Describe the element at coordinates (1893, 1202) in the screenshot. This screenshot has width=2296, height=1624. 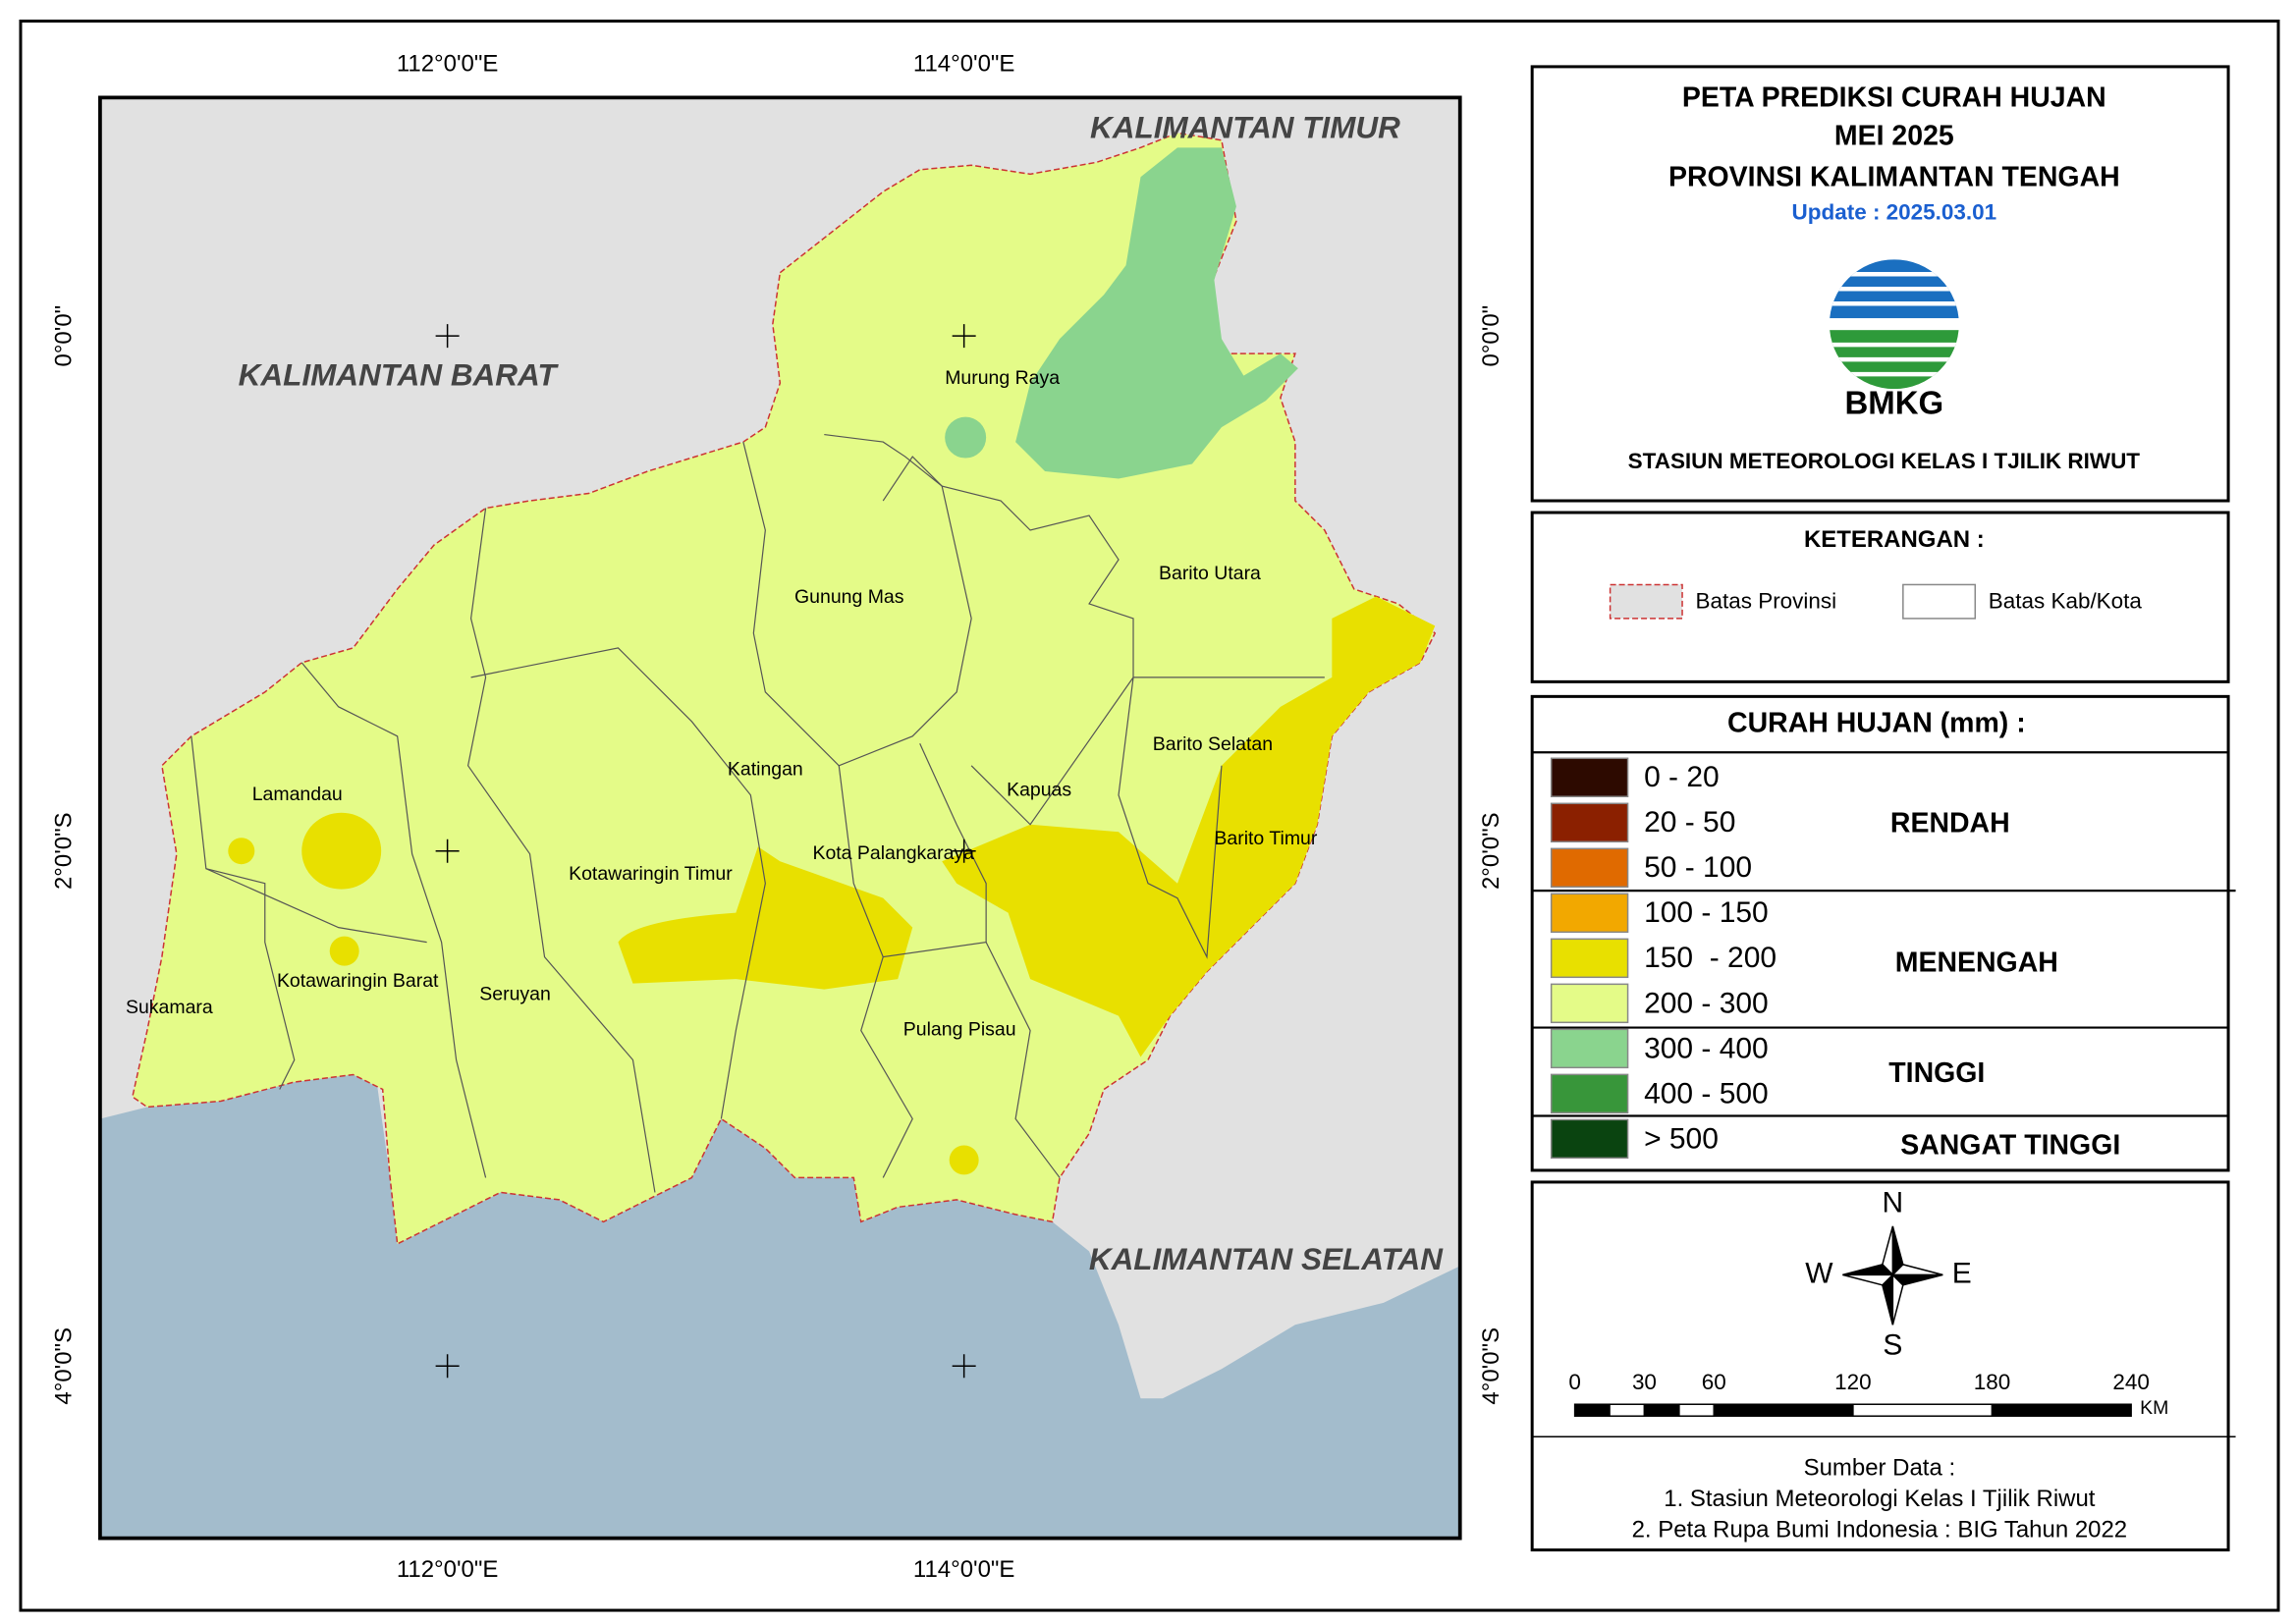
I see `compass-letter: N` at that location.